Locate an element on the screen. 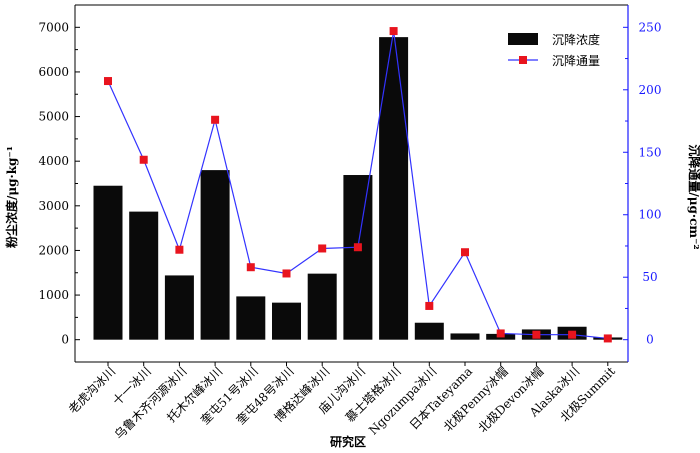  x-tick-label: 老虎沟冰川 is located at coordinates (92, 390).